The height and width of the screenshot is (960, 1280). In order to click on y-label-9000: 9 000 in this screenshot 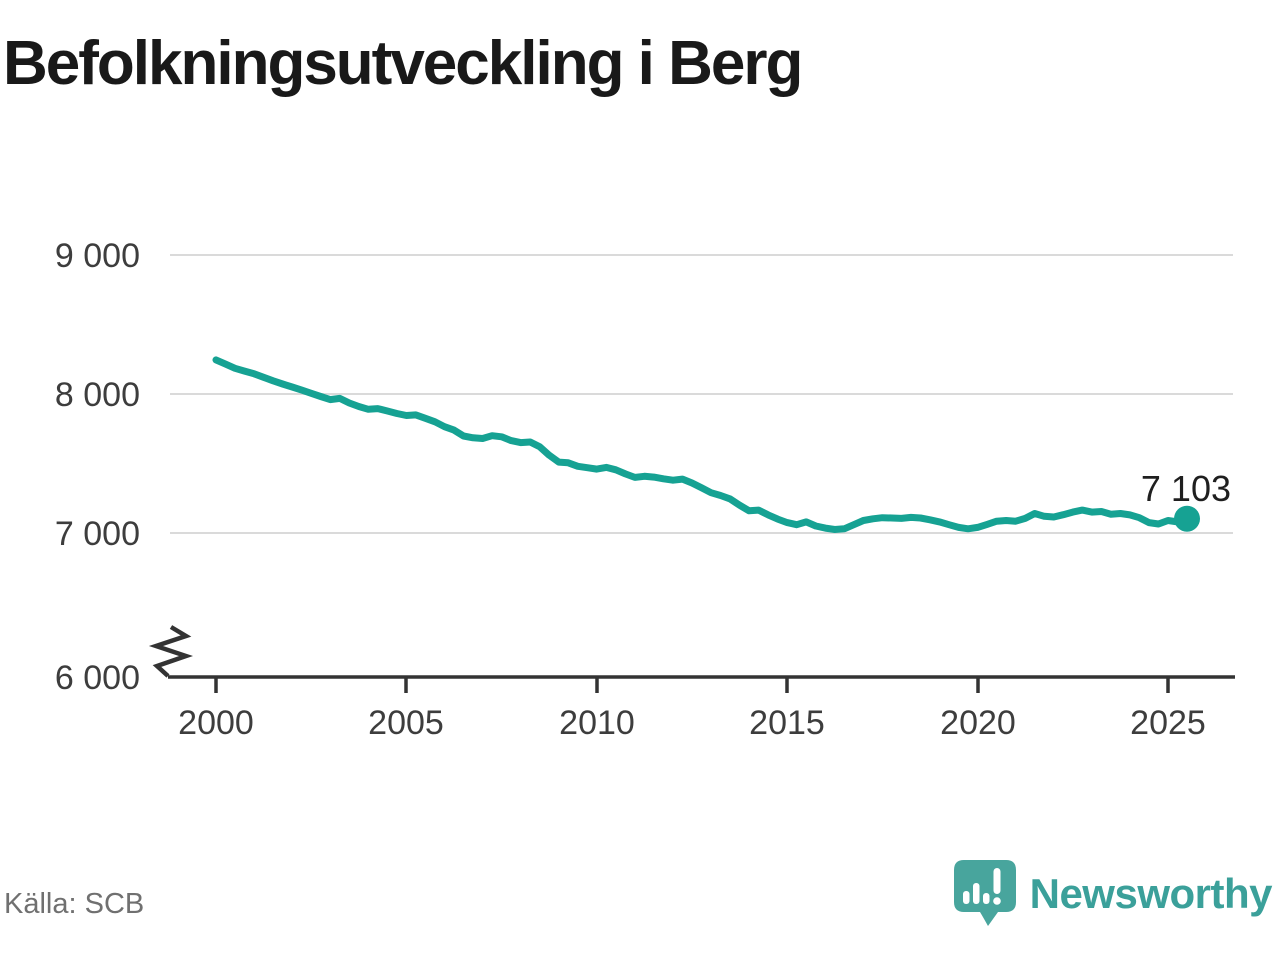, I will do `click(97, 256)`.